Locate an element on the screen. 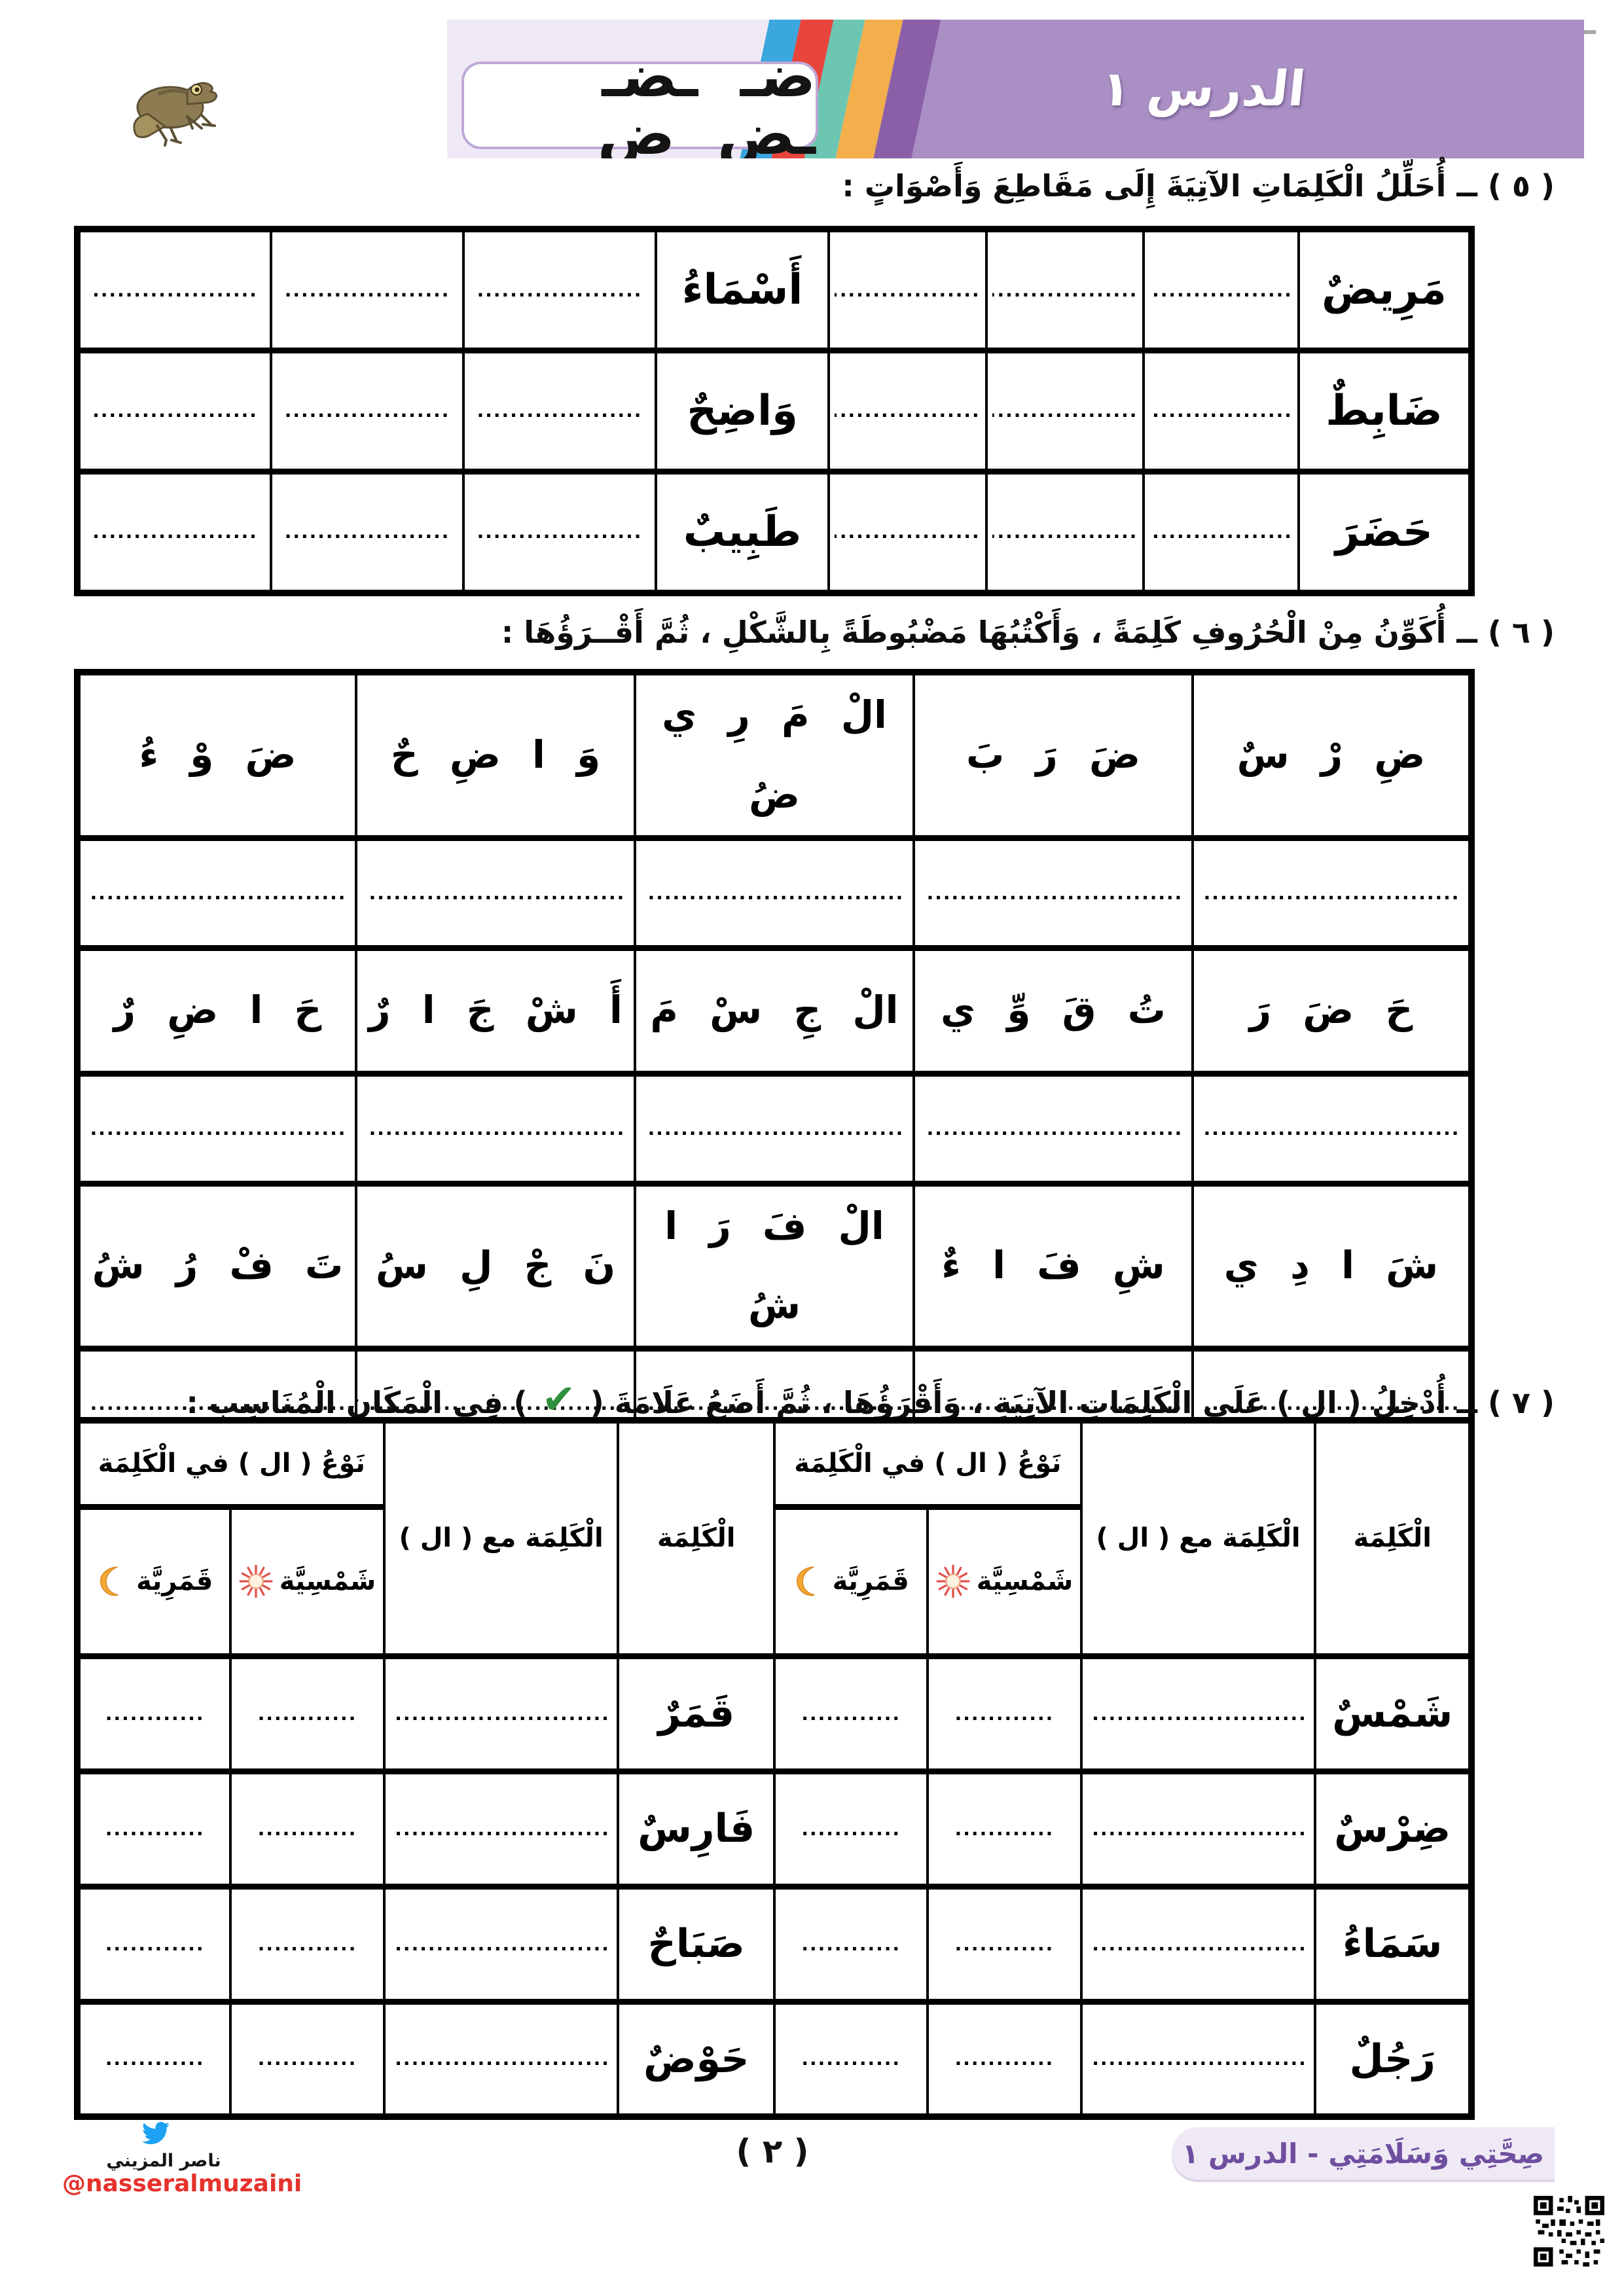 Image resolution: width=1624 pixels, height=2296 pixels. word-cell: طَبِيبٌ is located at coordinates (742, 532).